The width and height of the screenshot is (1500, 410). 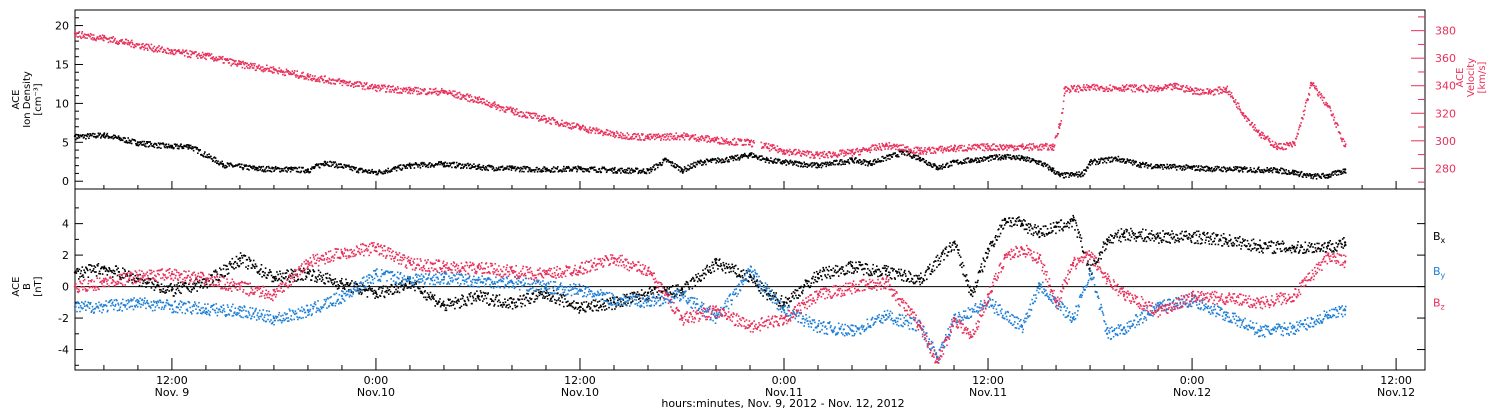 What do you see at coordinates (16, 287) in the screenshot?
I see `field-axis-label-line: ACE` at bounding box center [16, 287].